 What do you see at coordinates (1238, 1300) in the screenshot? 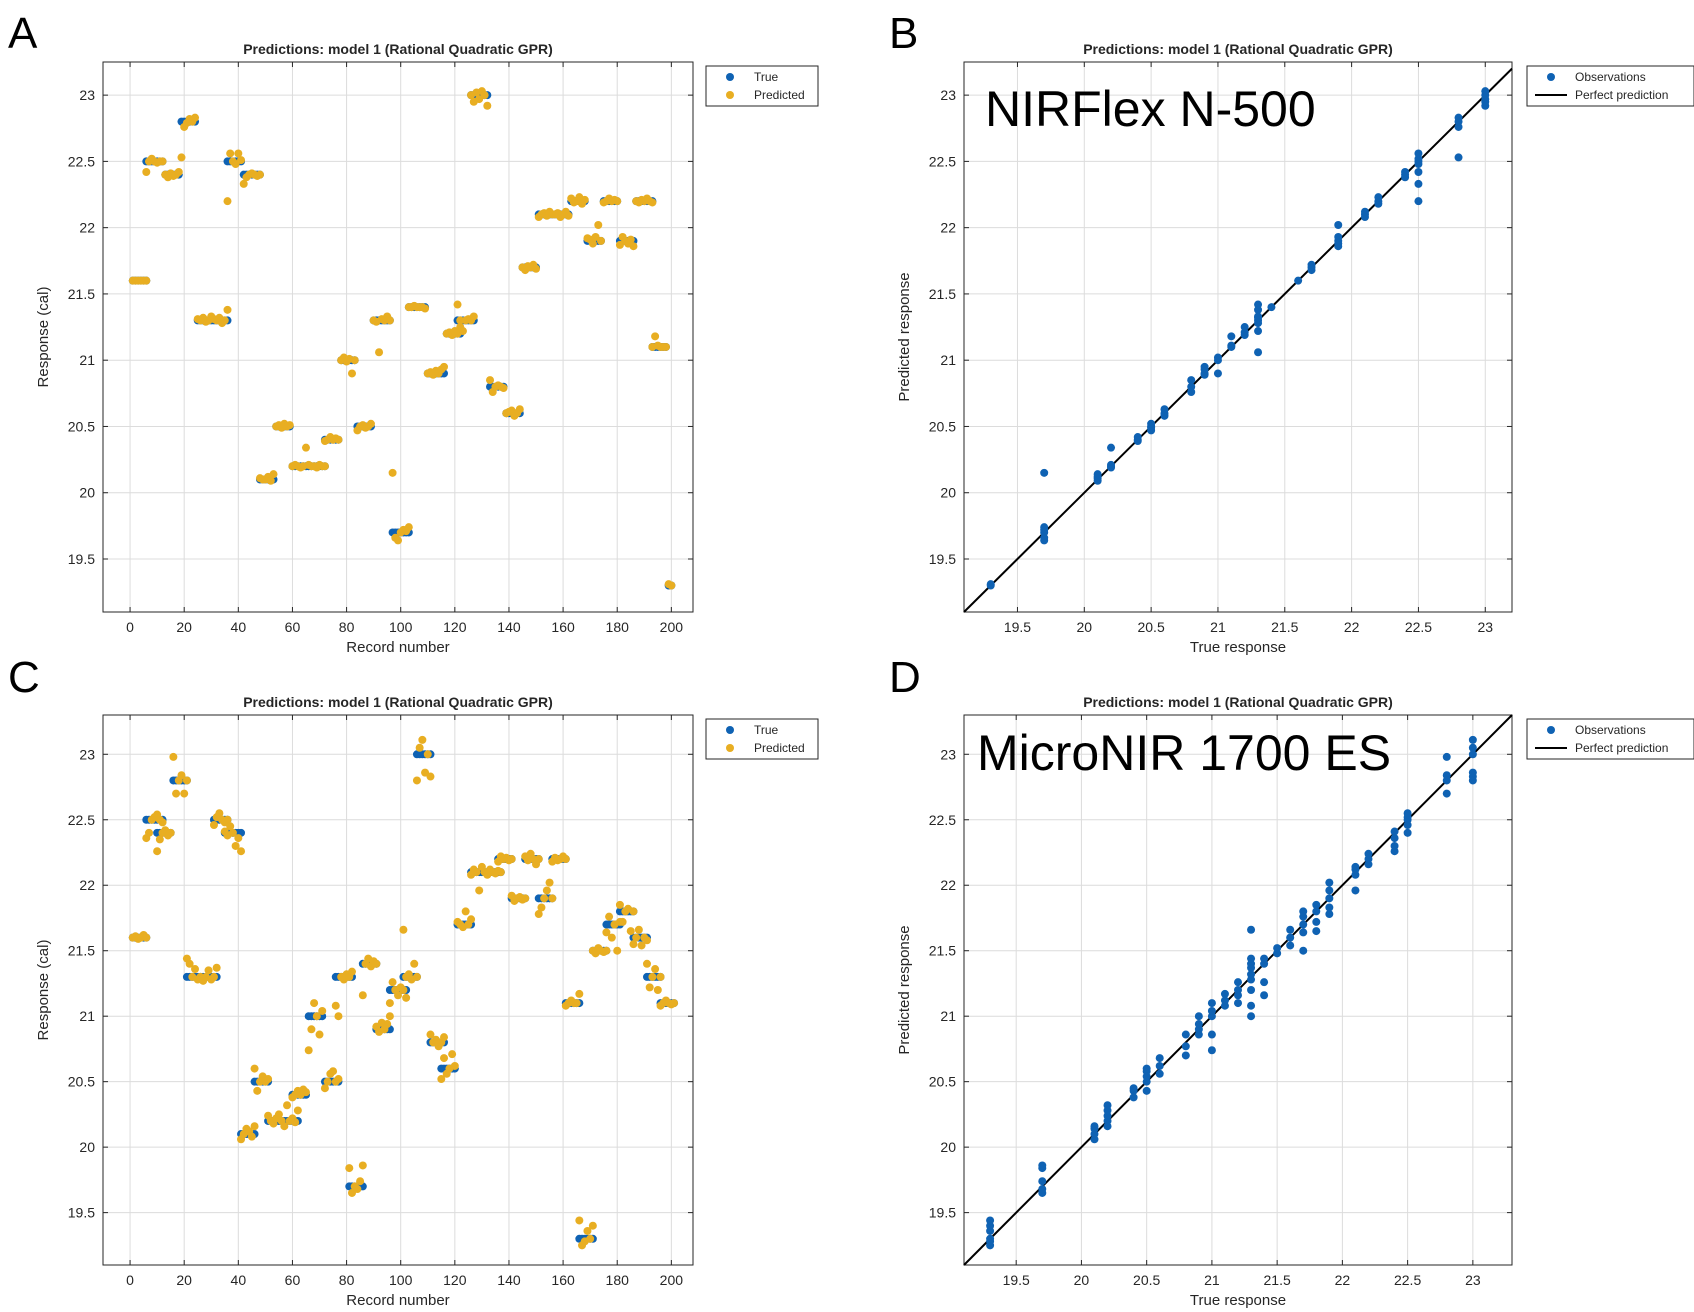
I see `x-axis-label: True response` at bounding box center [1238, 1300].